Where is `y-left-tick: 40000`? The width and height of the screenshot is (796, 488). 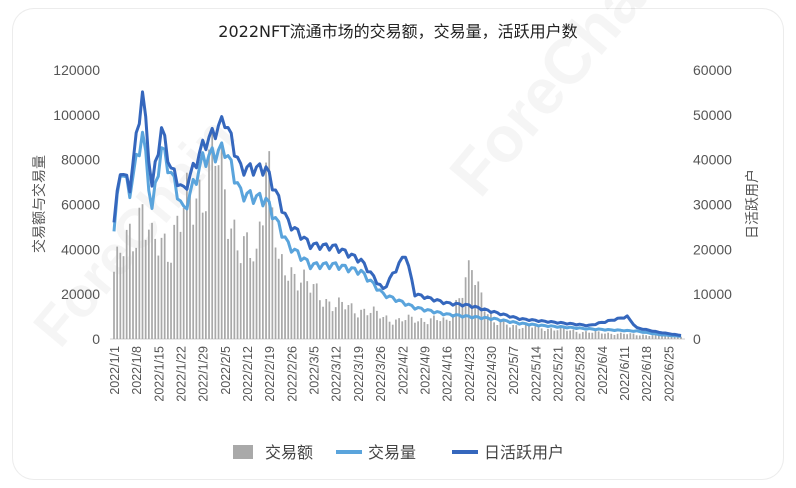
y-left-tick: 40000 is located at coordinates (80, 249).